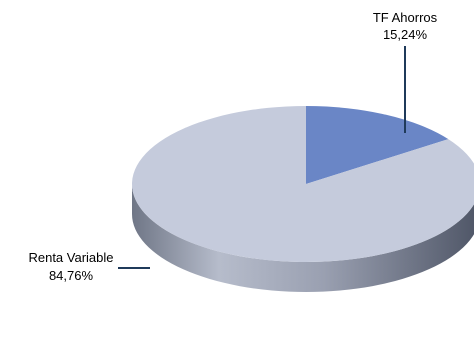 The image size is (474, 338). Describe the element at coordinates (405, 34) in the screenshot. I see `slice-value-tf-ahorros: 15,24%` at that location.